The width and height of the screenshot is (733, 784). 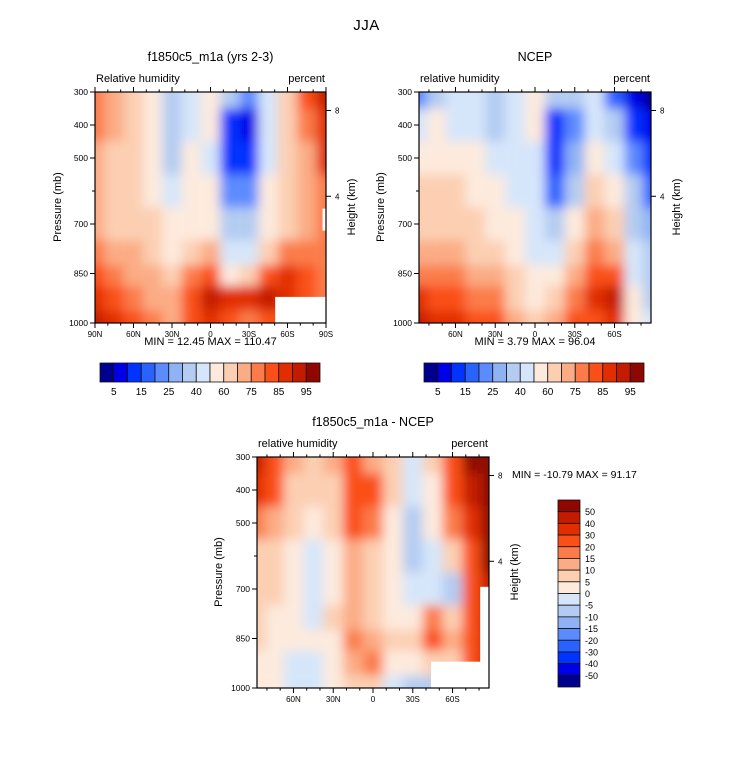 I want to click on colorbar-tick-label: 40, so click(x=197, y=392).